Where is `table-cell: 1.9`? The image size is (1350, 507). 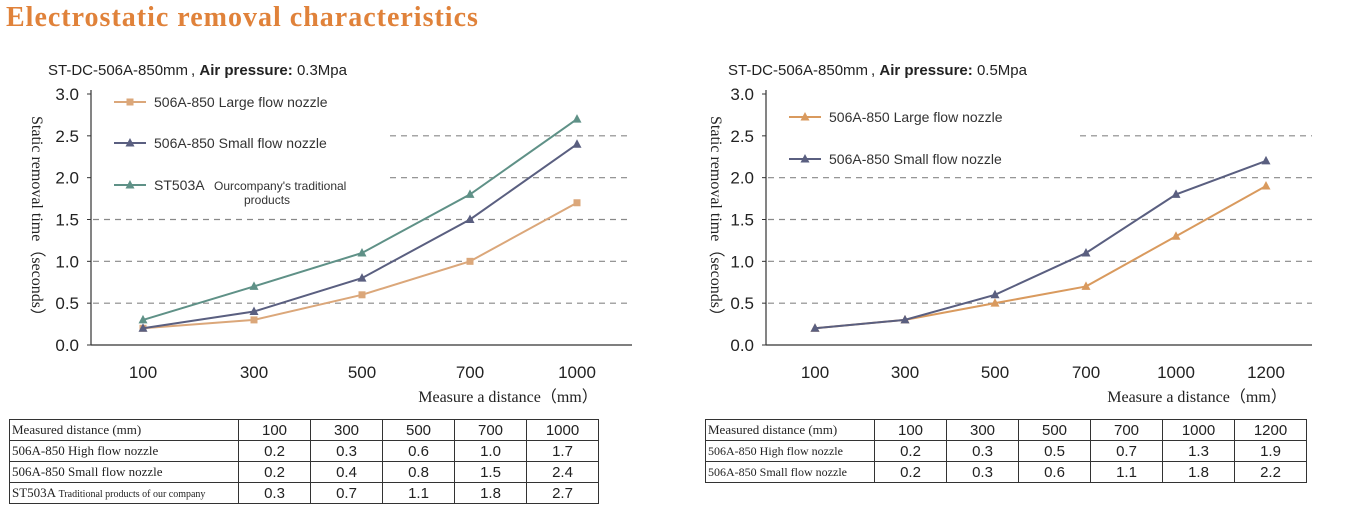 table-cell: 1.9 is located at coordinates (1270, 451).